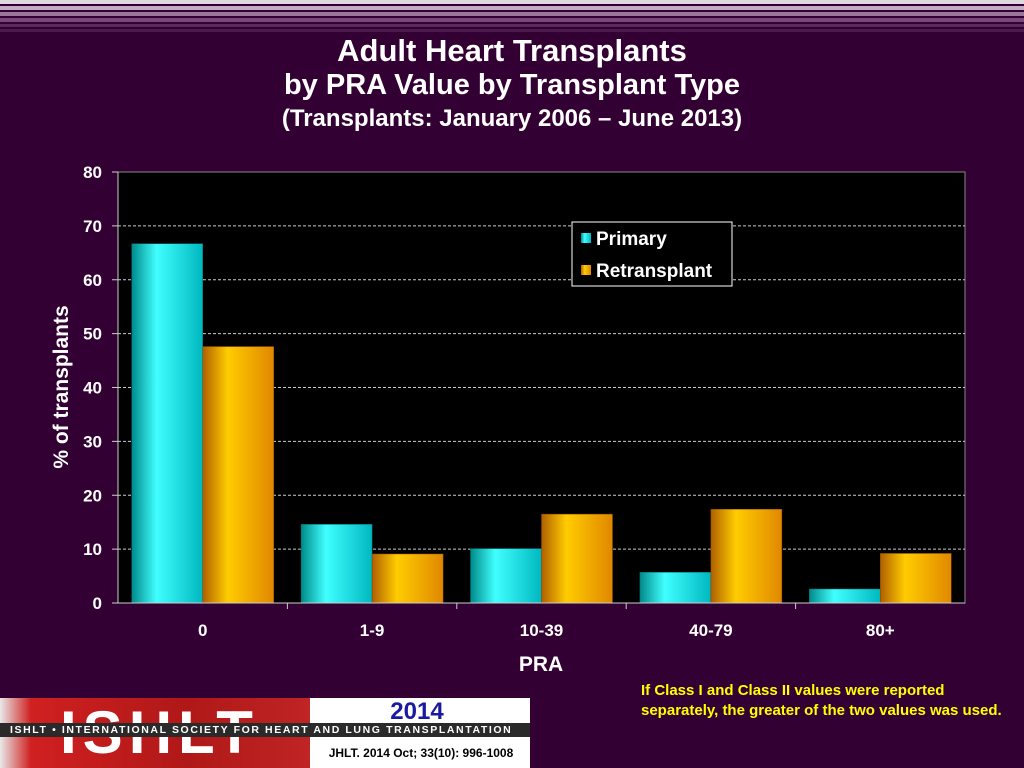 This screenshot has height=768, width=1024. What do you see at coordinates (586, 238) in the screenshot?
I see `legend-swatch-primary` at bounding box center [586, 238].